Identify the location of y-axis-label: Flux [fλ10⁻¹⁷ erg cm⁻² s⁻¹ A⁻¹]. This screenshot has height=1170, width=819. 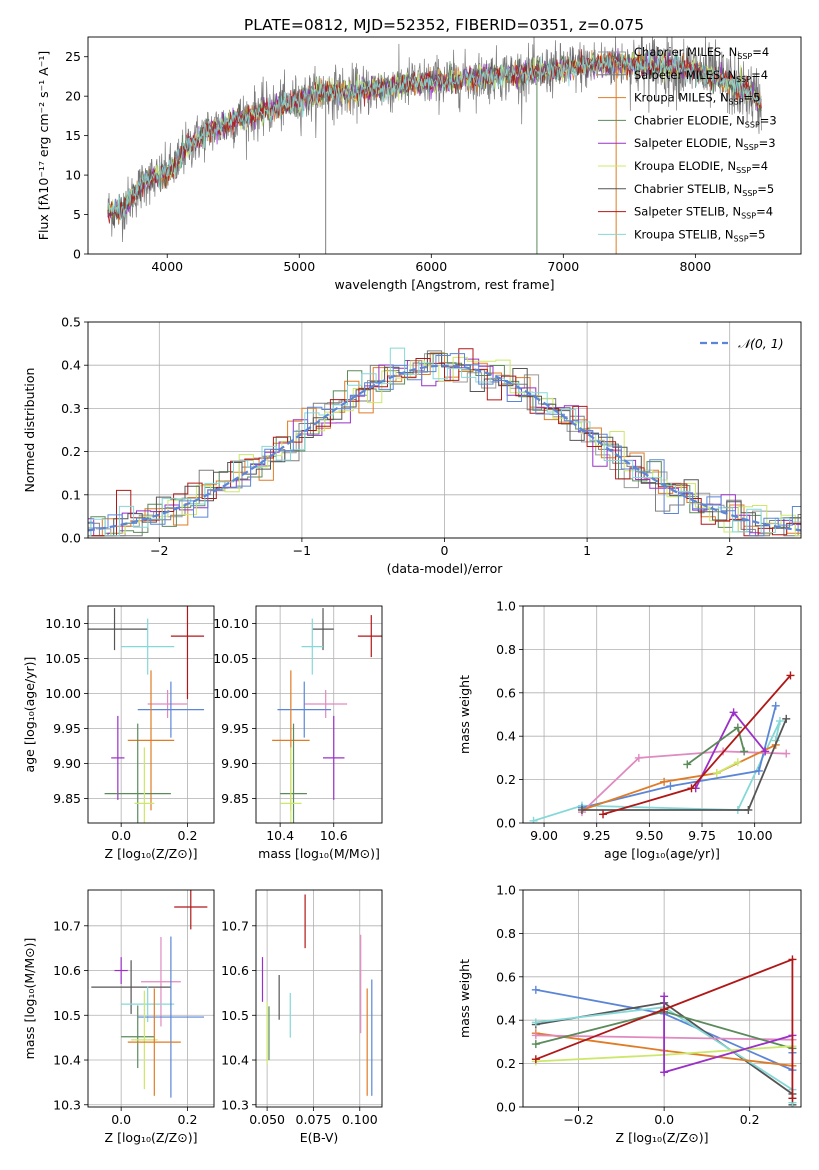
(43, 145).